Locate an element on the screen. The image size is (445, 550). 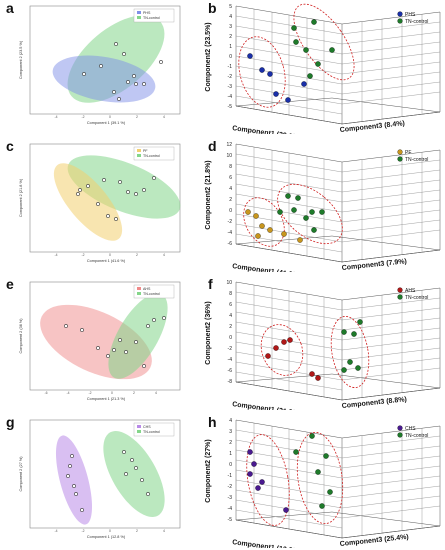
svg-text: Component3 (8.8%) is located at coordinates (374, 403).